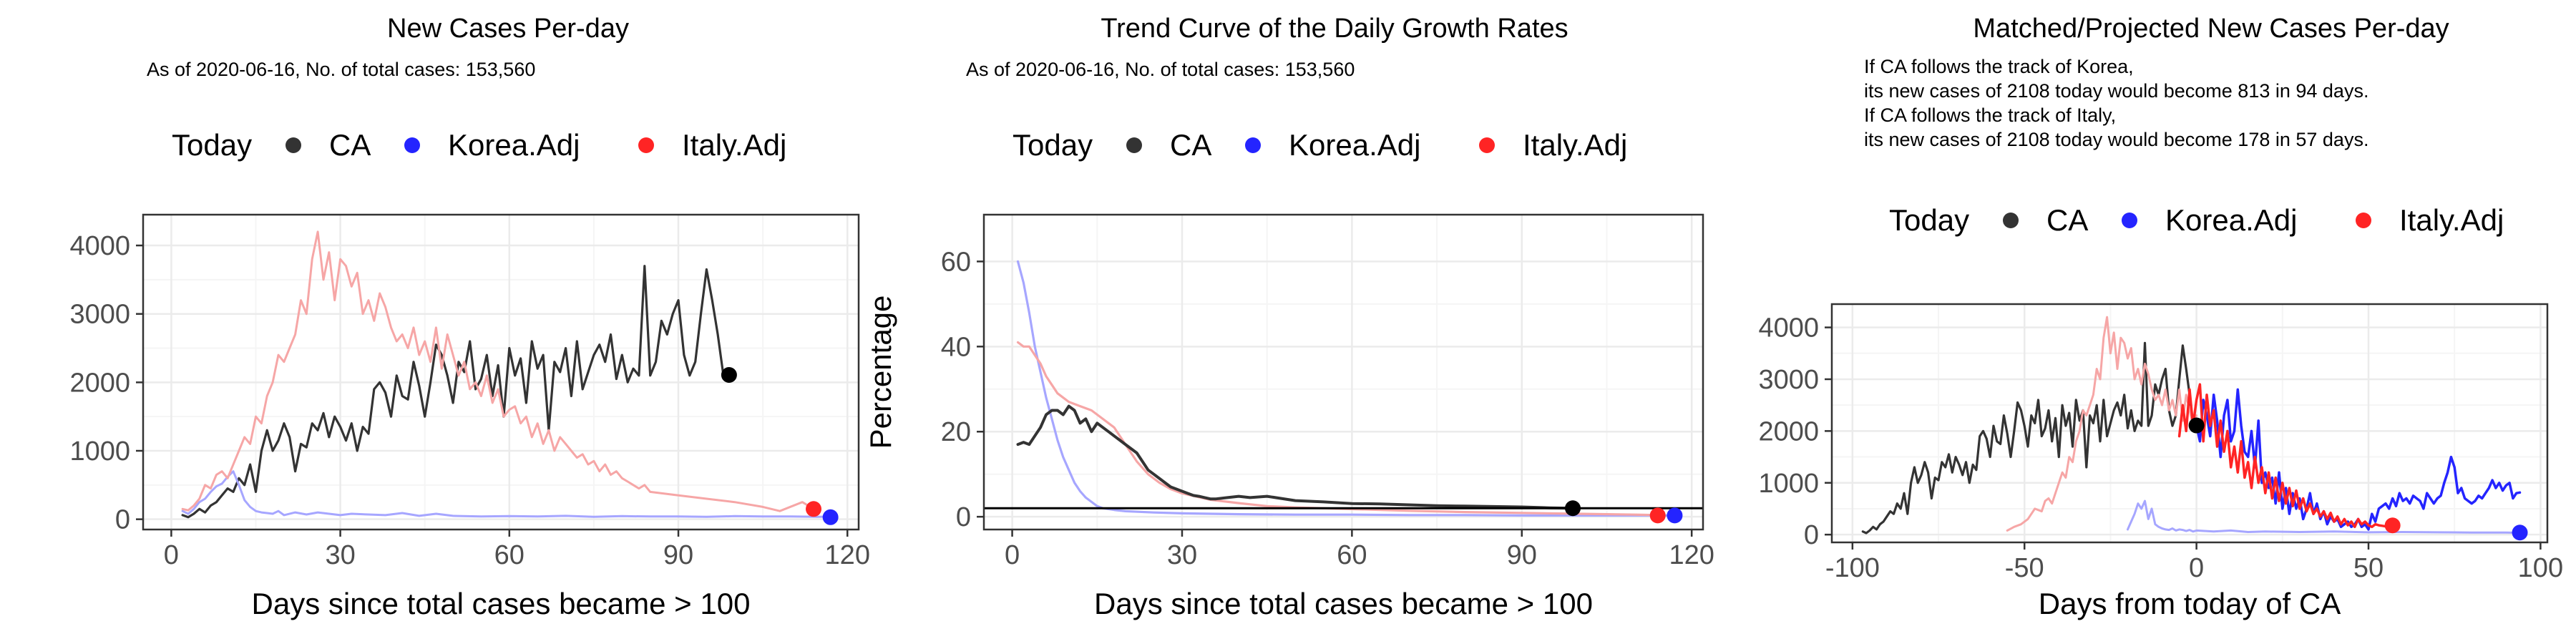  What do you see at coordinates (508, 29) in the screenshot?
I see `chart-title: New Cases Per-day` at bounding box center [508, 29].